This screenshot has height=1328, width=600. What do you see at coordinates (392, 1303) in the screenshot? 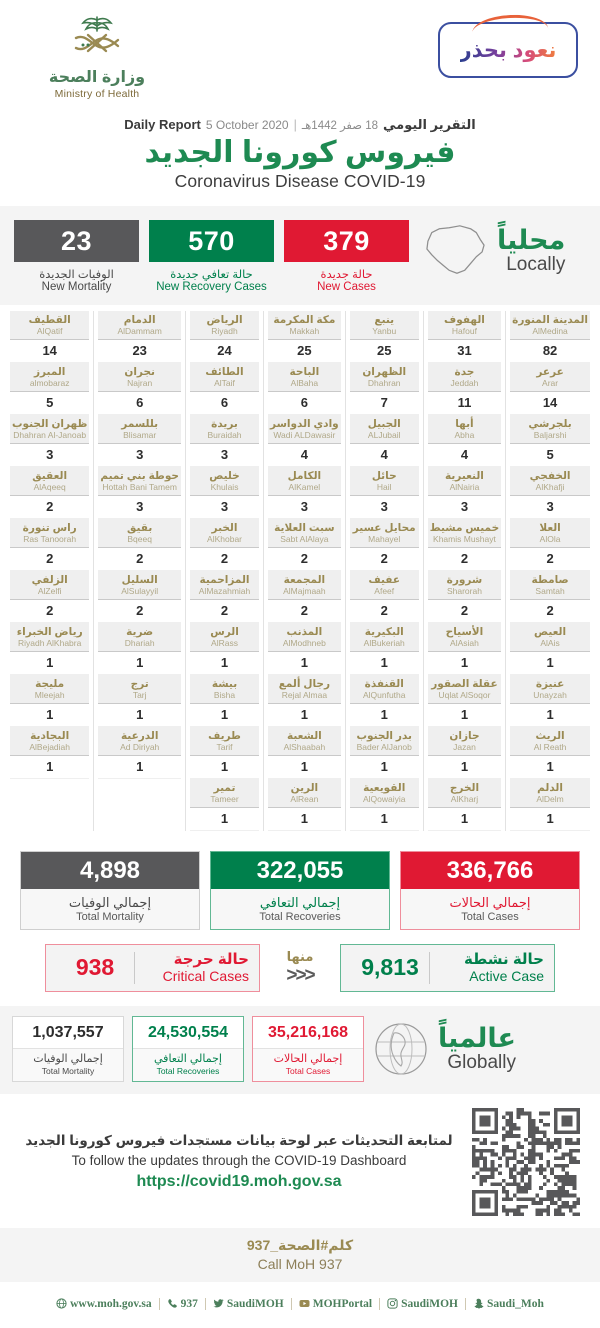
I see `instagram-icon` at bounding box center [392, 1303].